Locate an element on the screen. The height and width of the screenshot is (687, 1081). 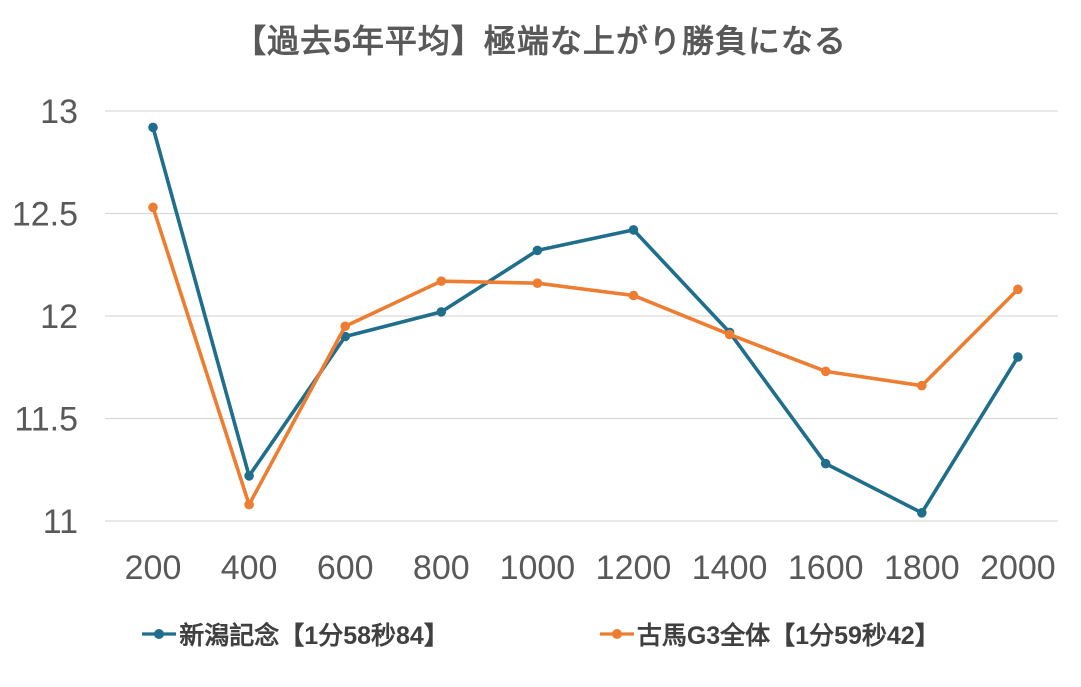
legend: 新潟記念【1分58秒84】 古馬G3全体【1分59秒42】 is located at coordinates (540, 634).